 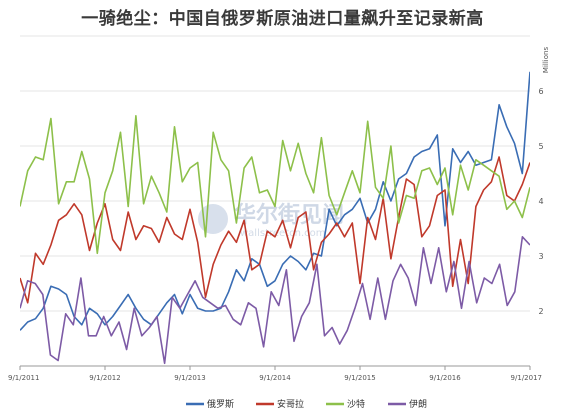 What do you see at coordinates (23, 378) in the screenshot?
I see `x-tick-label: 9/1/2011` at bounding box center [23, 378].